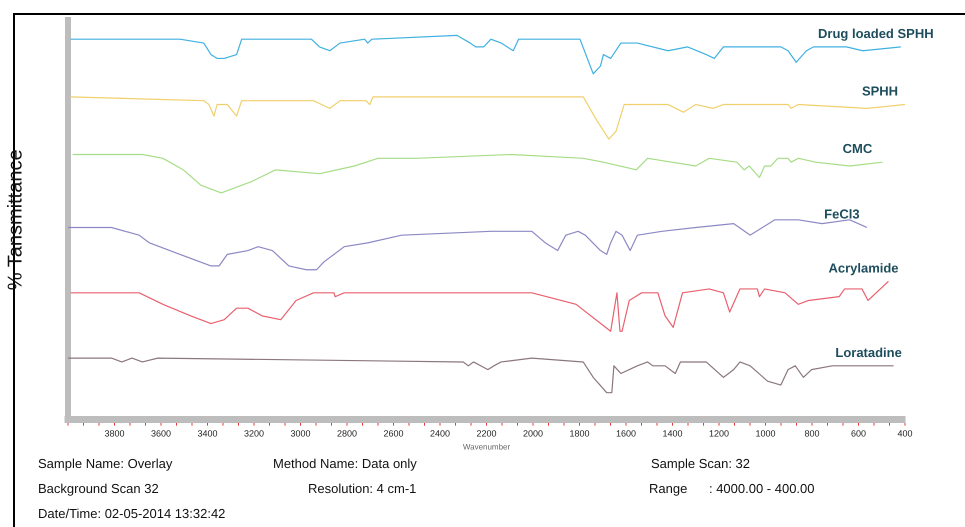 The image size is (965, 527). I want to click on x-axis-title: Wavenumber, so click(486, 447).